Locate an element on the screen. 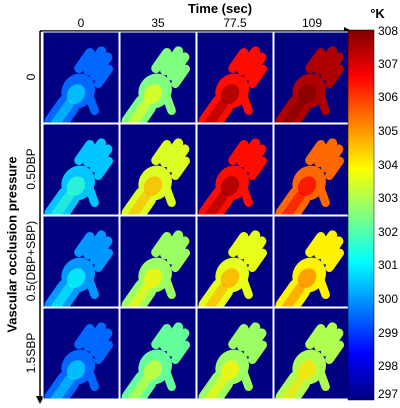 The height and width of the screenshot is (408, 400). thermal-cell-r4-c4 is located at coordinates (312, 353).